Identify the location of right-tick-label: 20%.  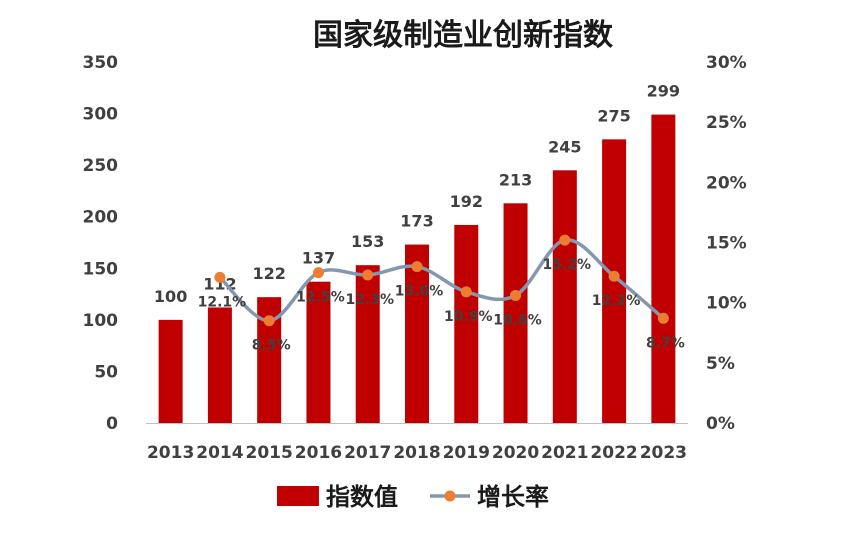
(726, 183).